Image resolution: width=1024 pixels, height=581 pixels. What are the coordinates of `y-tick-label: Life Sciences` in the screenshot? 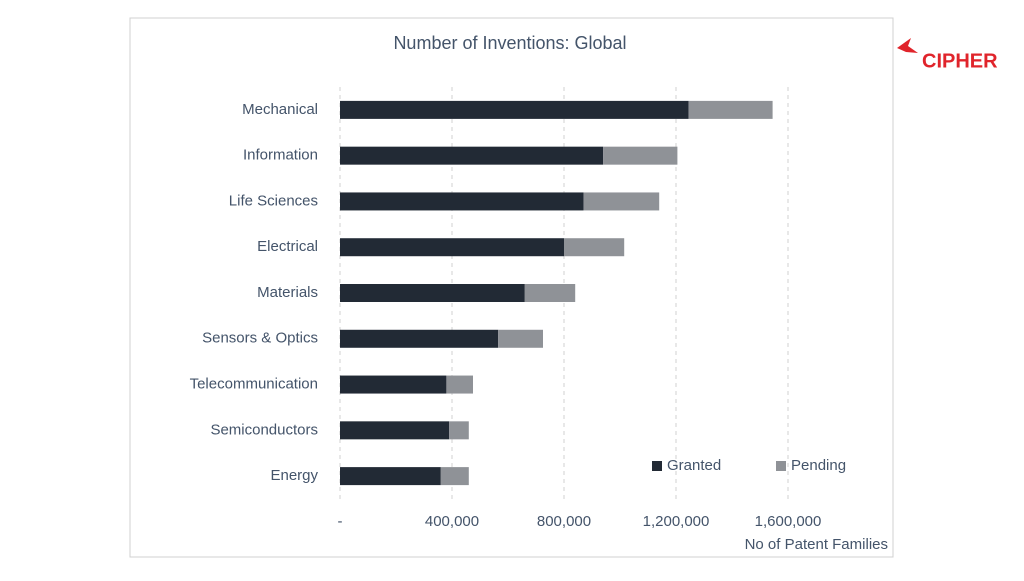 It's located at (273, 200).